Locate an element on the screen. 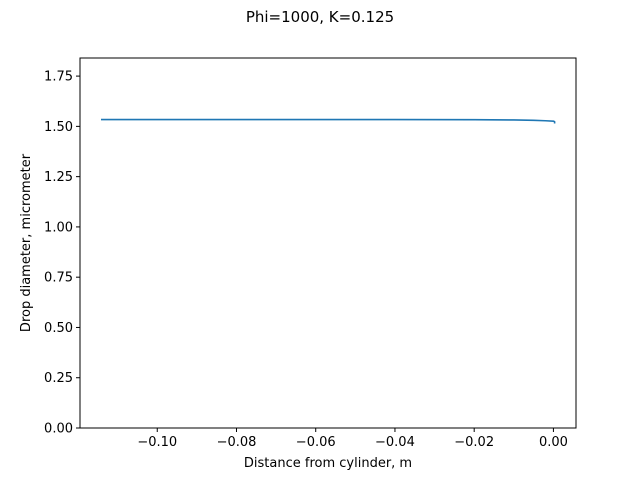 The height and width of the screenshot is (480, 640). y-tick-label: 0.00 is located at coordinates (58, 429).